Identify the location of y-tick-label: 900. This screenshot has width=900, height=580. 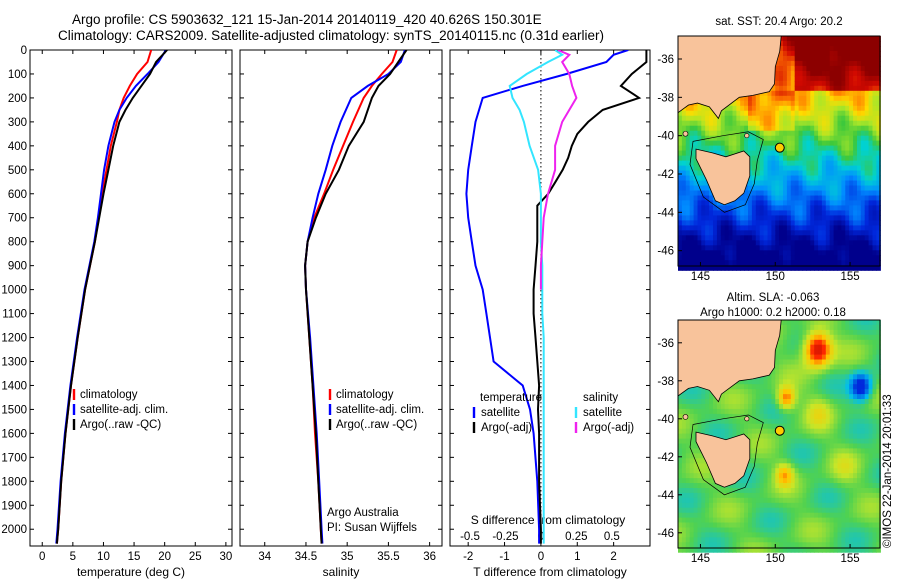
(17, 267).